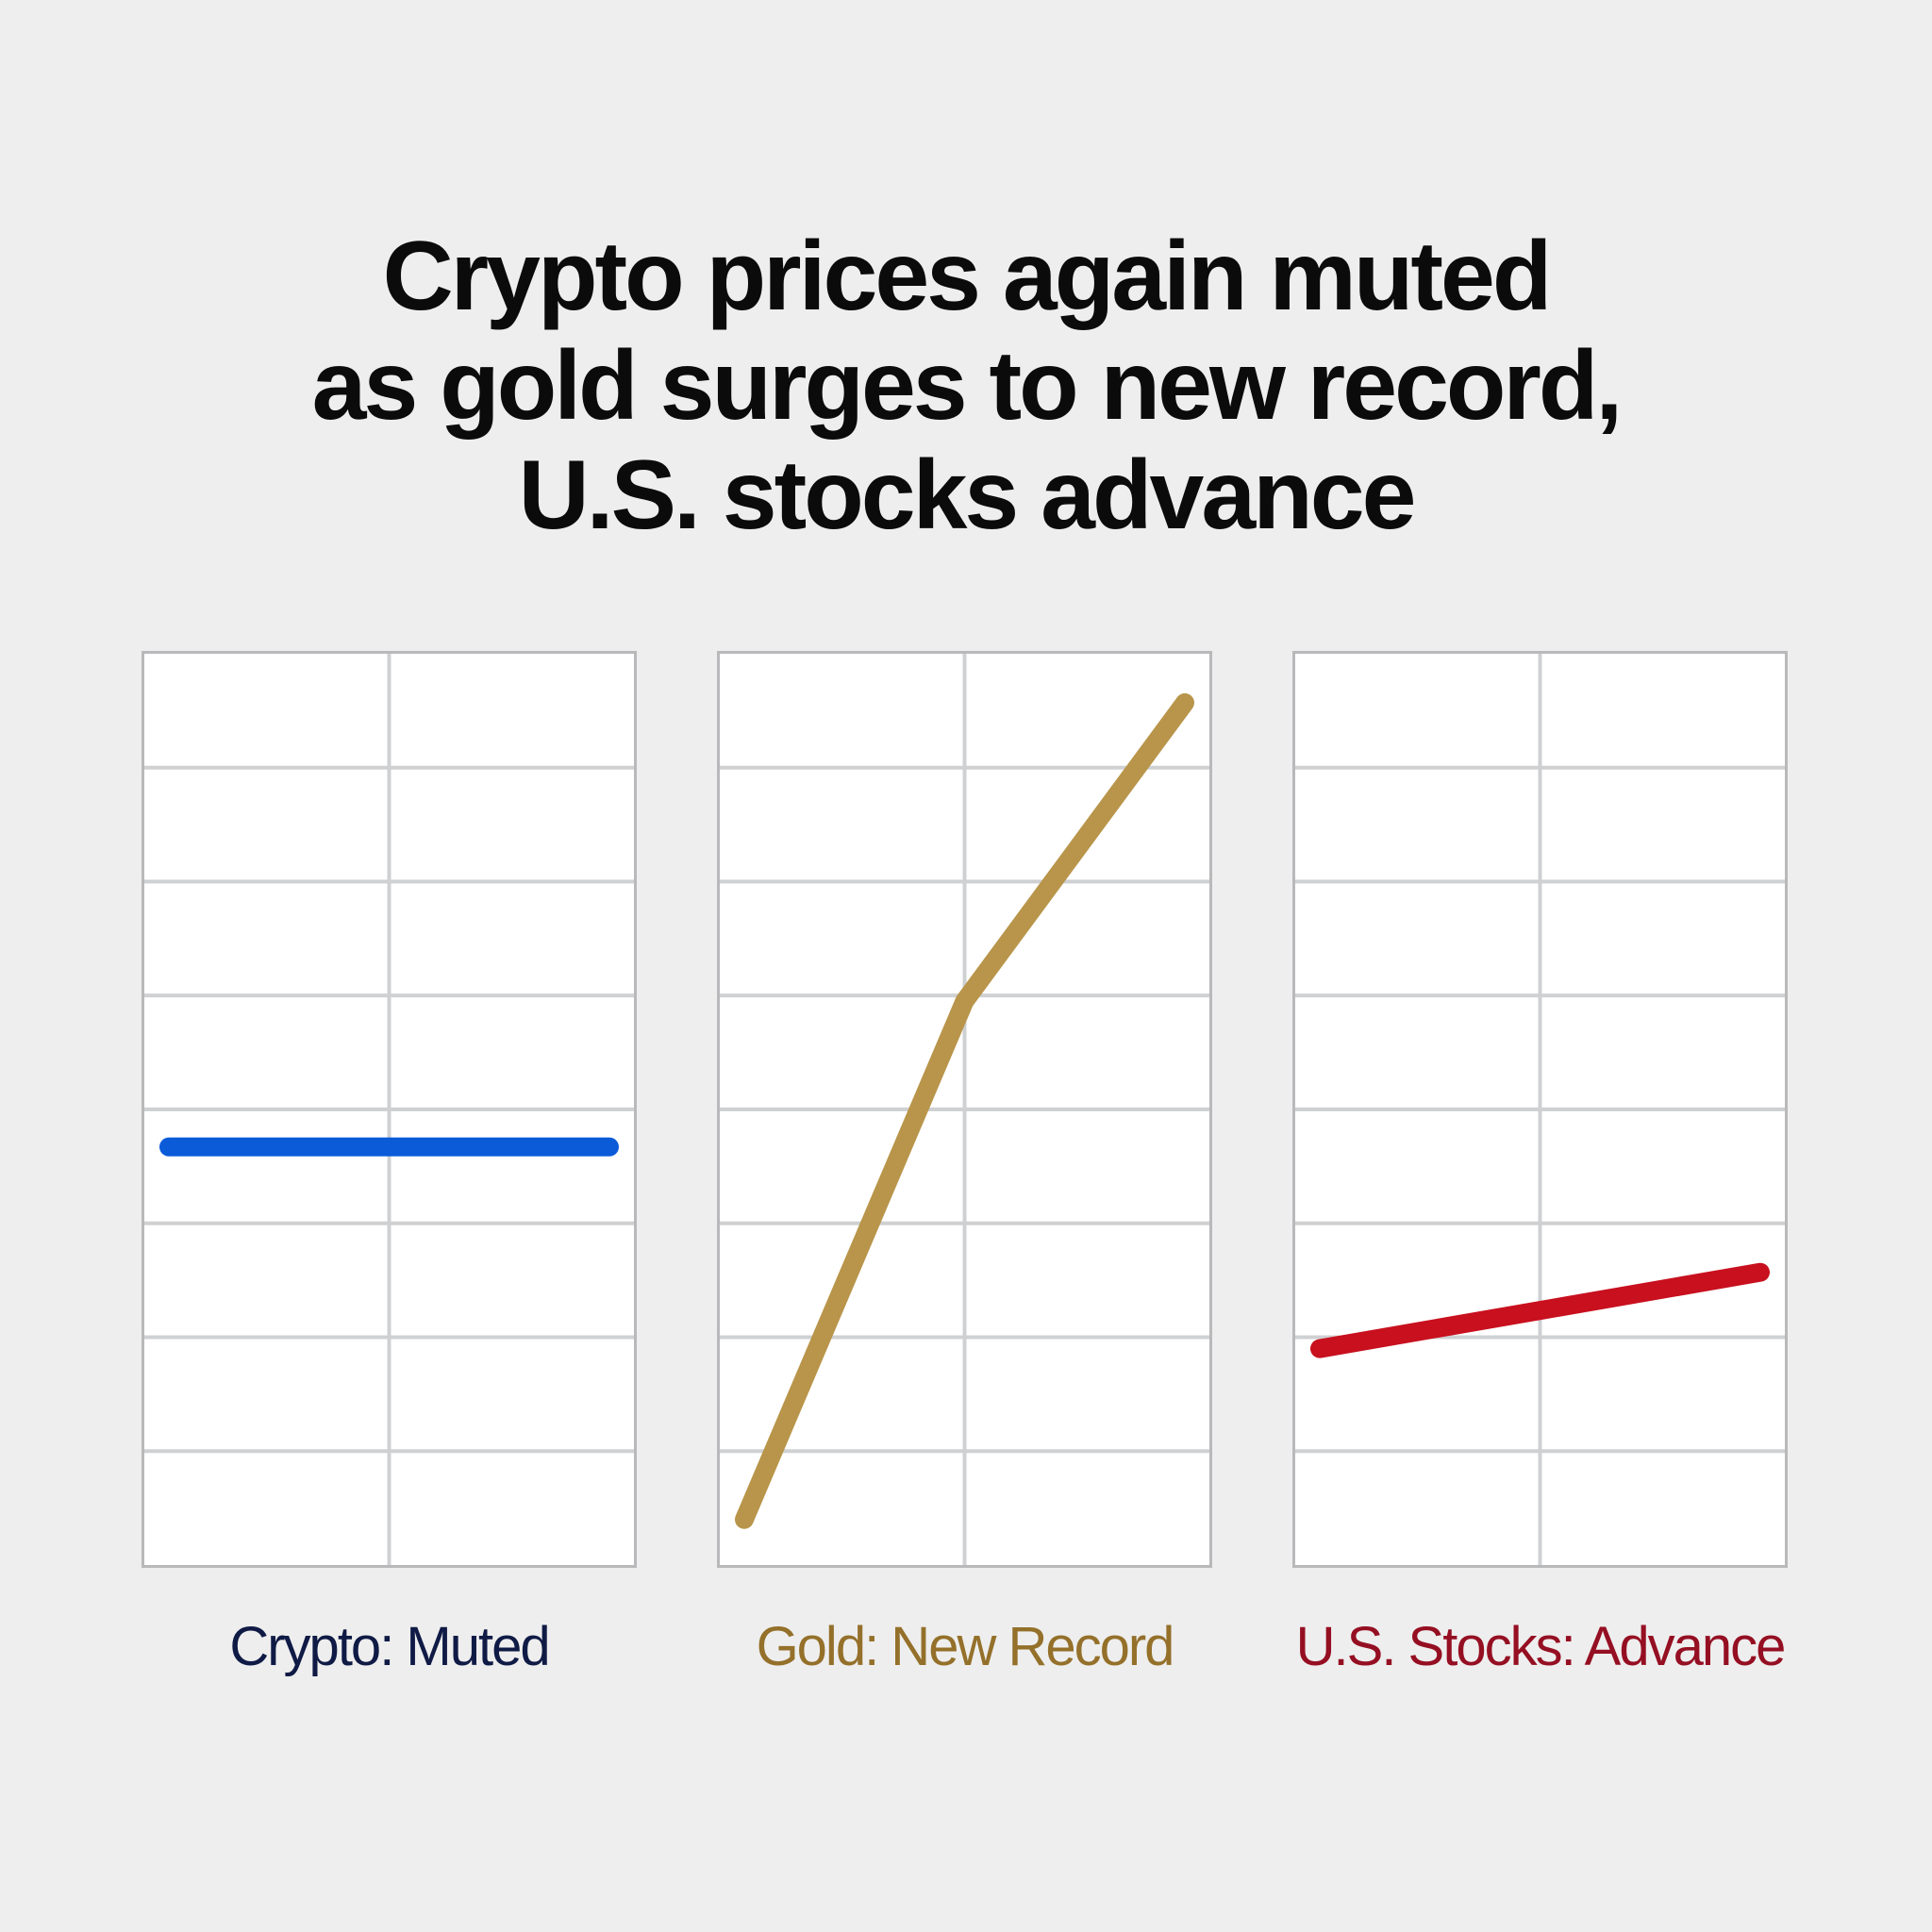 Image resolution: width=1932 pixels, height=1932 pixels. I want to click on crypto-panel, so click(390, 1109).